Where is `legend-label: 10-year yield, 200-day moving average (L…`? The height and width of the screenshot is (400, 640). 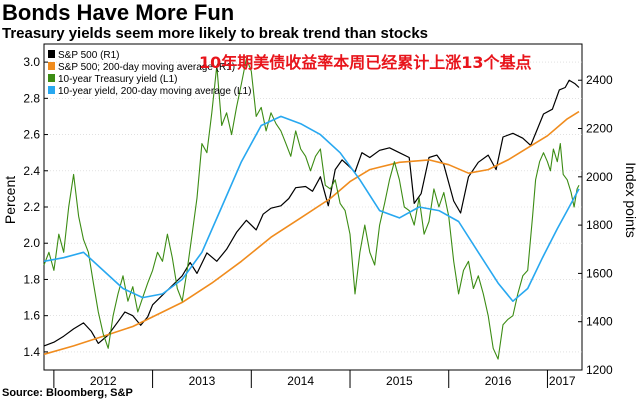 legend-label: 10-year yield, 200-day moving average (L… is located at coordinates (154, 91).